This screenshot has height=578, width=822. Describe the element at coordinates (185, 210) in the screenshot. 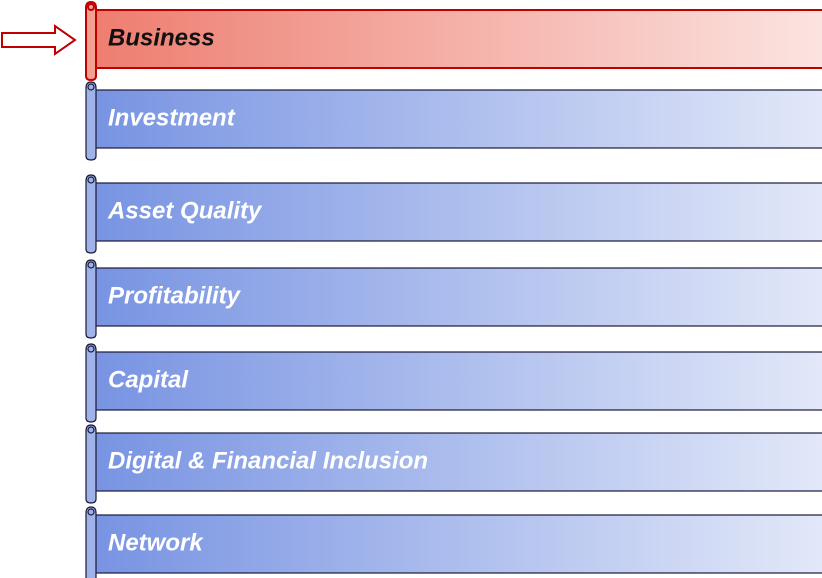

I see `banner-label: Asset Quality` at that location.